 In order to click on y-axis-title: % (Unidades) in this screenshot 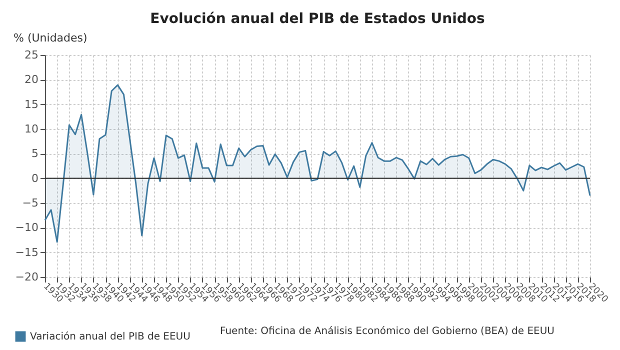, I will do `click(51, 38)`.